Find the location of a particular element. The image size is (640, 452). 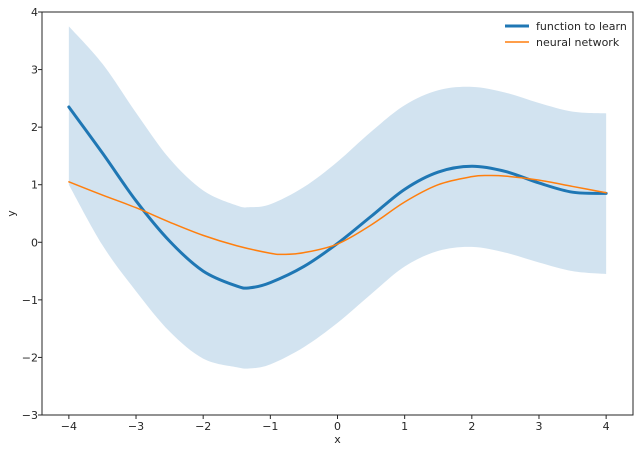

y-tick-label: 4 is located at coordinates (34, 12).